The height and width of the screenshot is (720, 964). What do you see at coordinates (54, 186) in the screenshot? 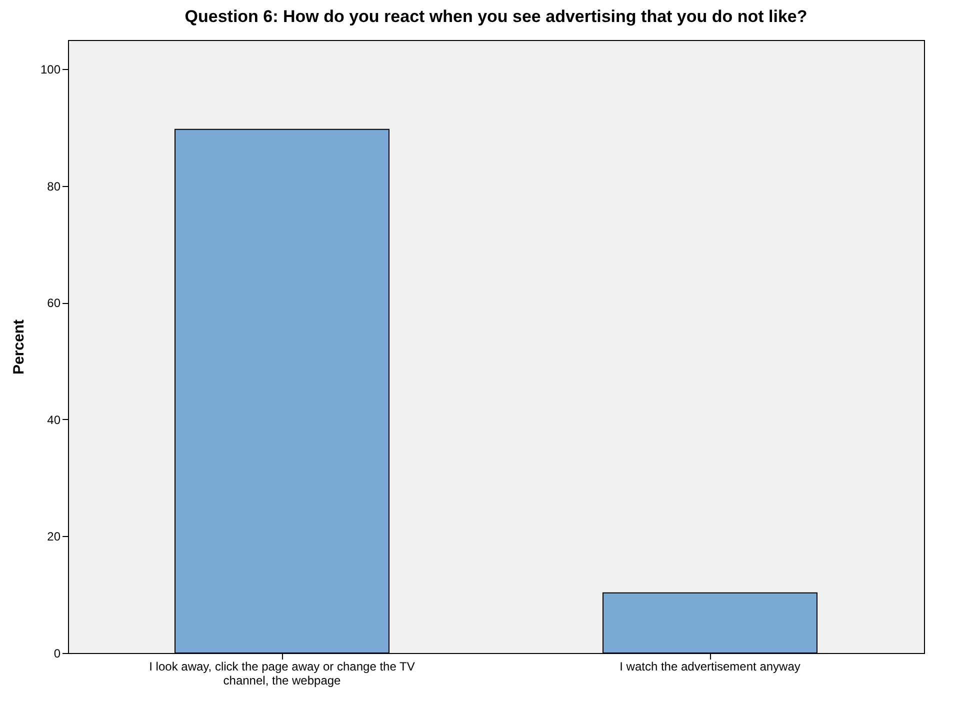
I see `y-tick-label: 80` at bounding box center [54, 186].